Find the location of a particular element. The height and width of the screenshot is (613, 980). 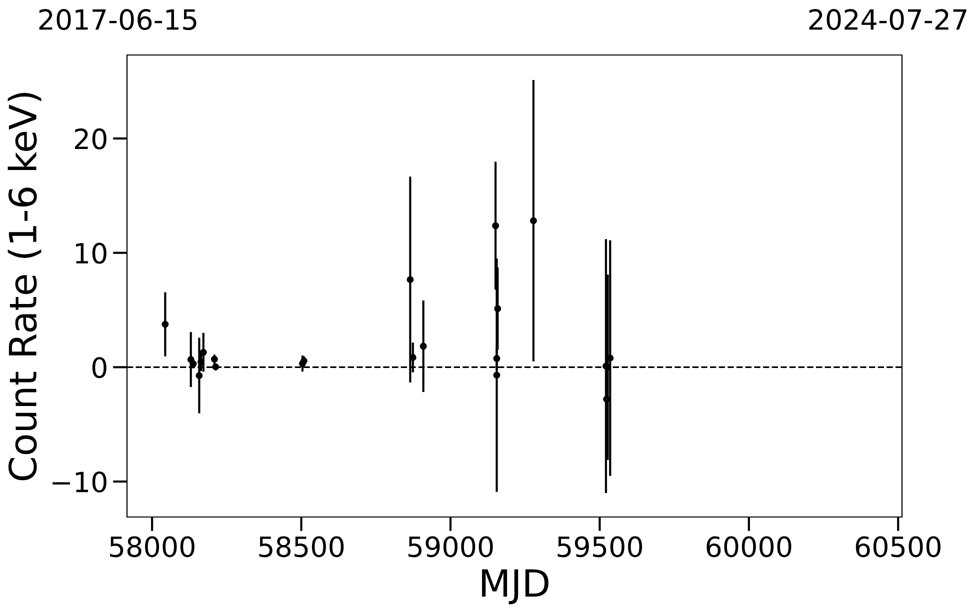

text: 2017-06-15 is located at coordinates (117, 19).